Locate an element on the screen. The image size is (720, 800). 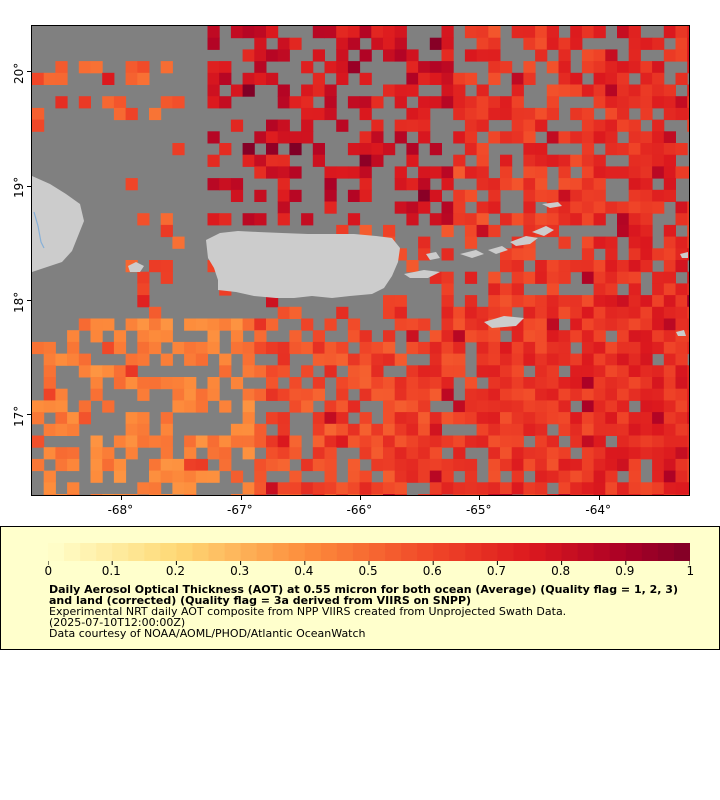
colorbar-tick-label: 0 is located at coordinates (48, 571).